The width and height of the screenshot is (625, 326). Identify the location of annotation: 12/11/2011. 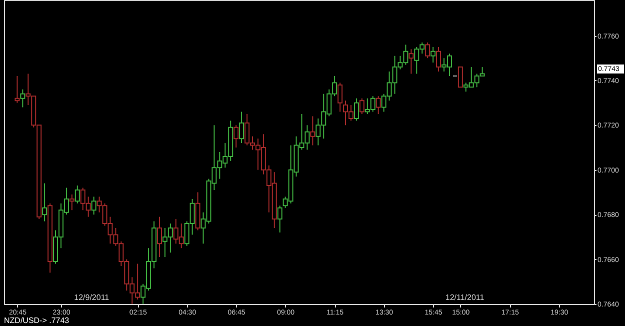
(465, 297).